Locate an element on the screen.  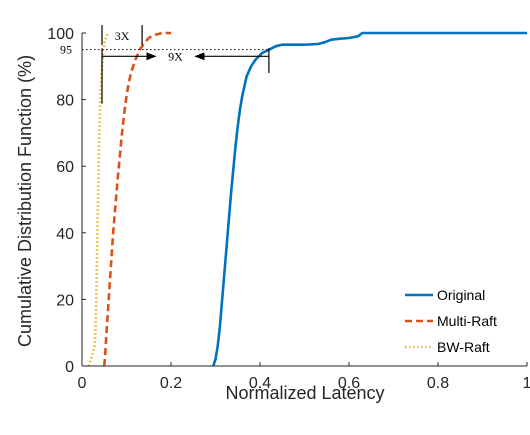
x-axis-label: Normalized Latency is located at coordinates (304, 393).